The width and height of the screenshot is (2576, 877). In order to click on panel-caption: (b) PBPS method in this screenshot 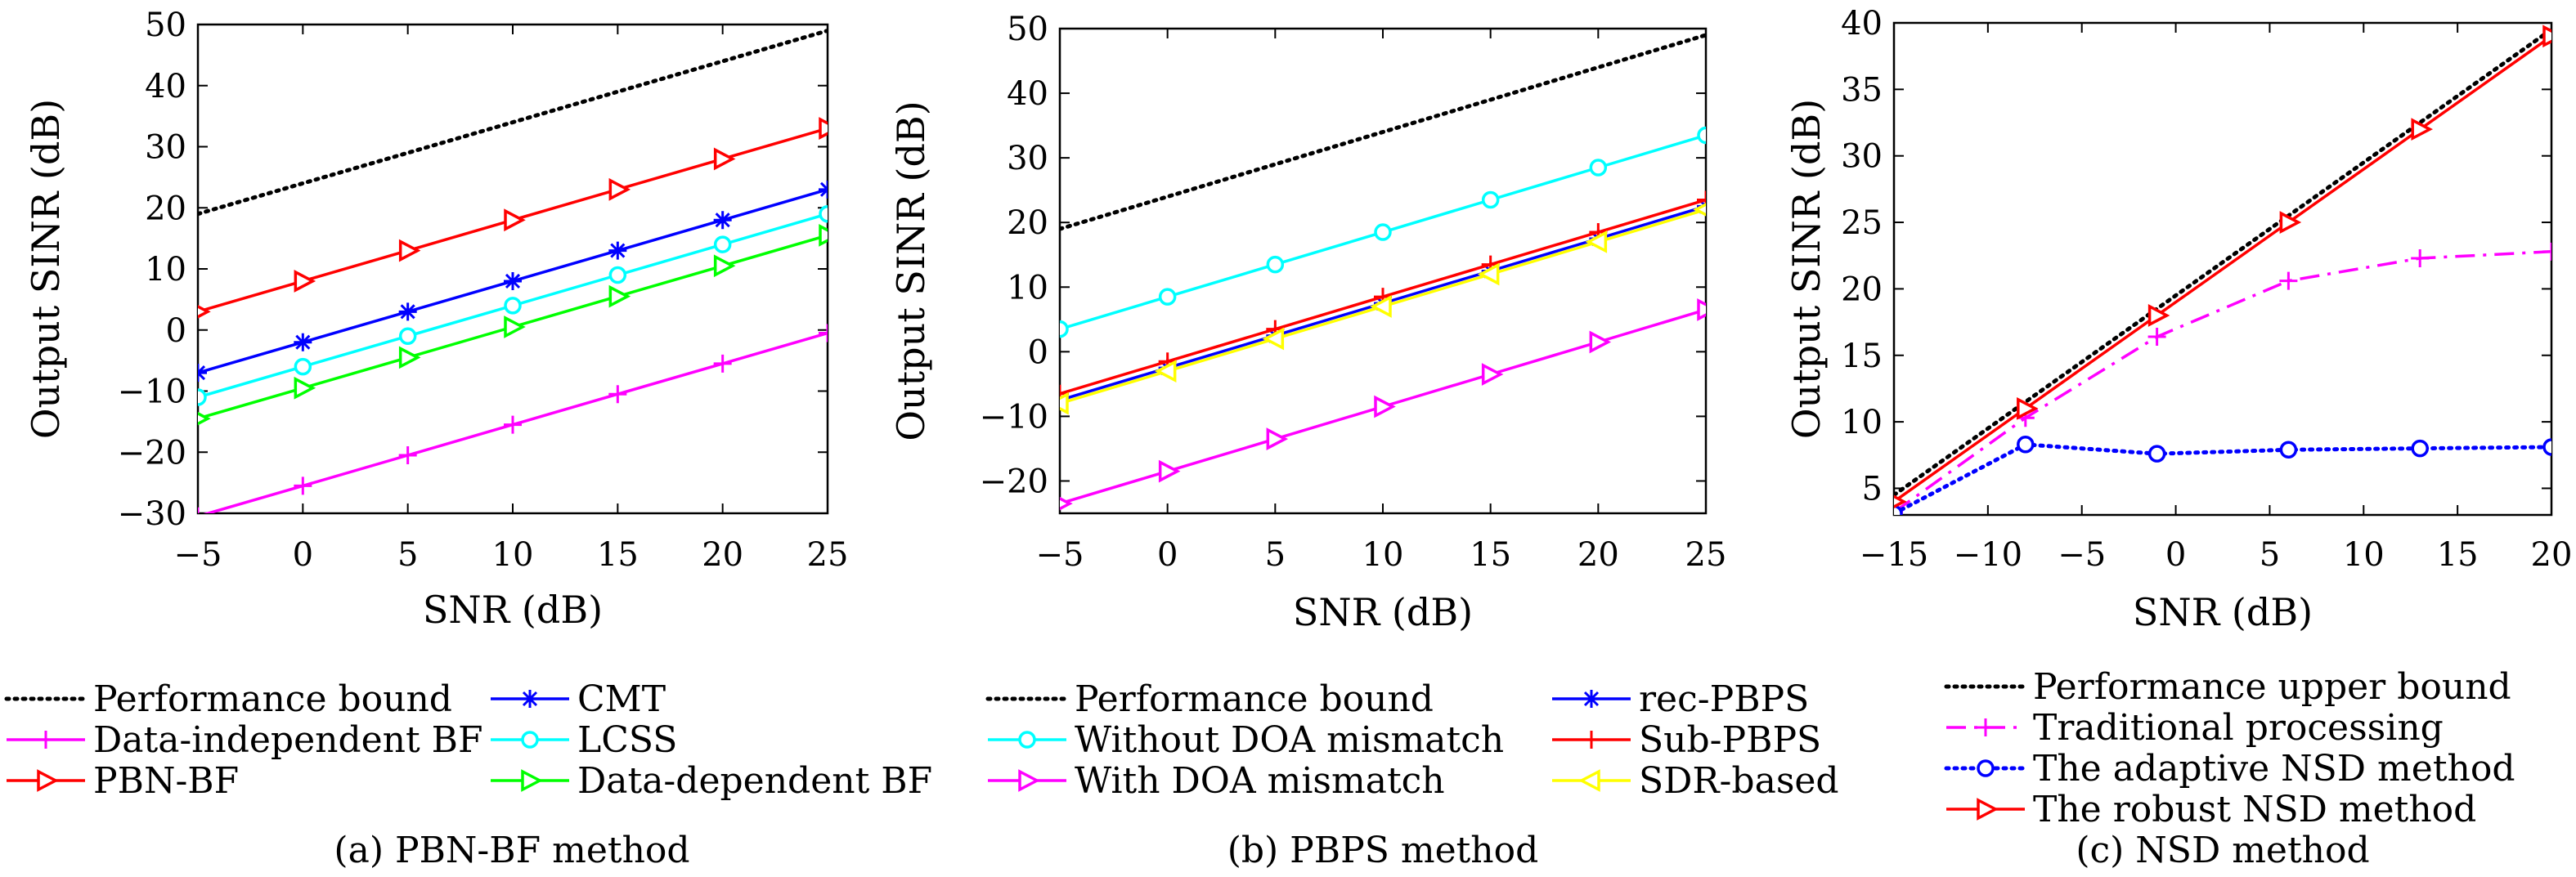, I will do `click(1383, 850)`.